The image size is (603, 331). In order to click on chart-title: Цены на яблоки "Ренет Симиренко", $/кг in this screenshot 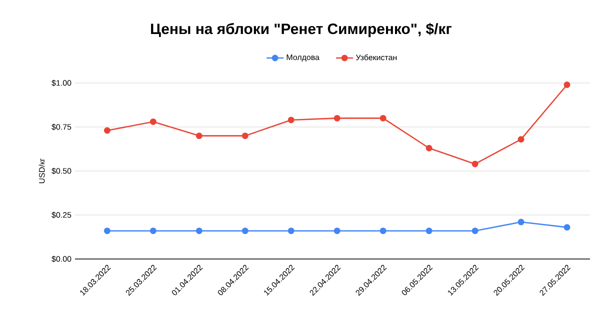, I will do `click(301, 30)`.